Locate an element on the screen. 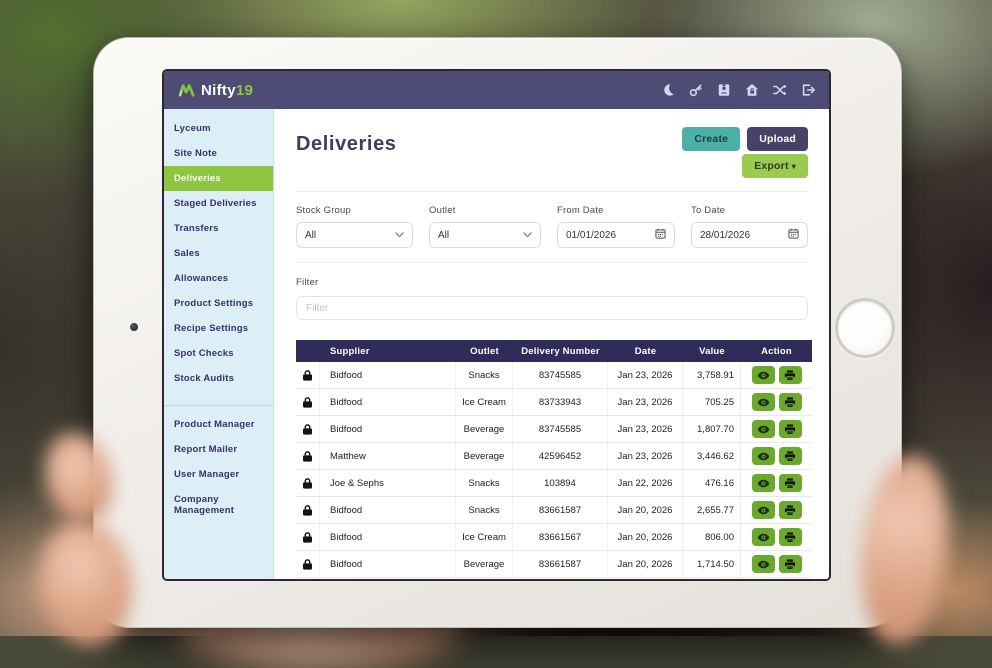 This screenshot has width=992, height=668. sidebar-item-company-management: Company Management is located at coordinates (204, 505).